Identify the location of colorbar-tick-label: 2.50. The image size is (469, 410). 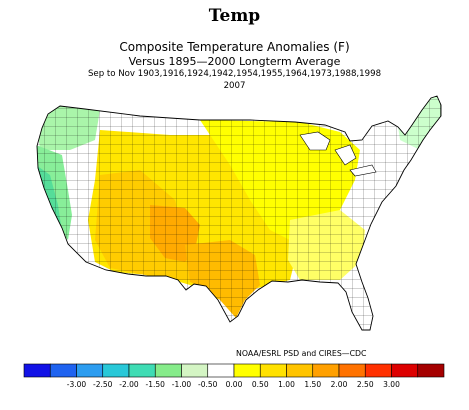
(365, 384).